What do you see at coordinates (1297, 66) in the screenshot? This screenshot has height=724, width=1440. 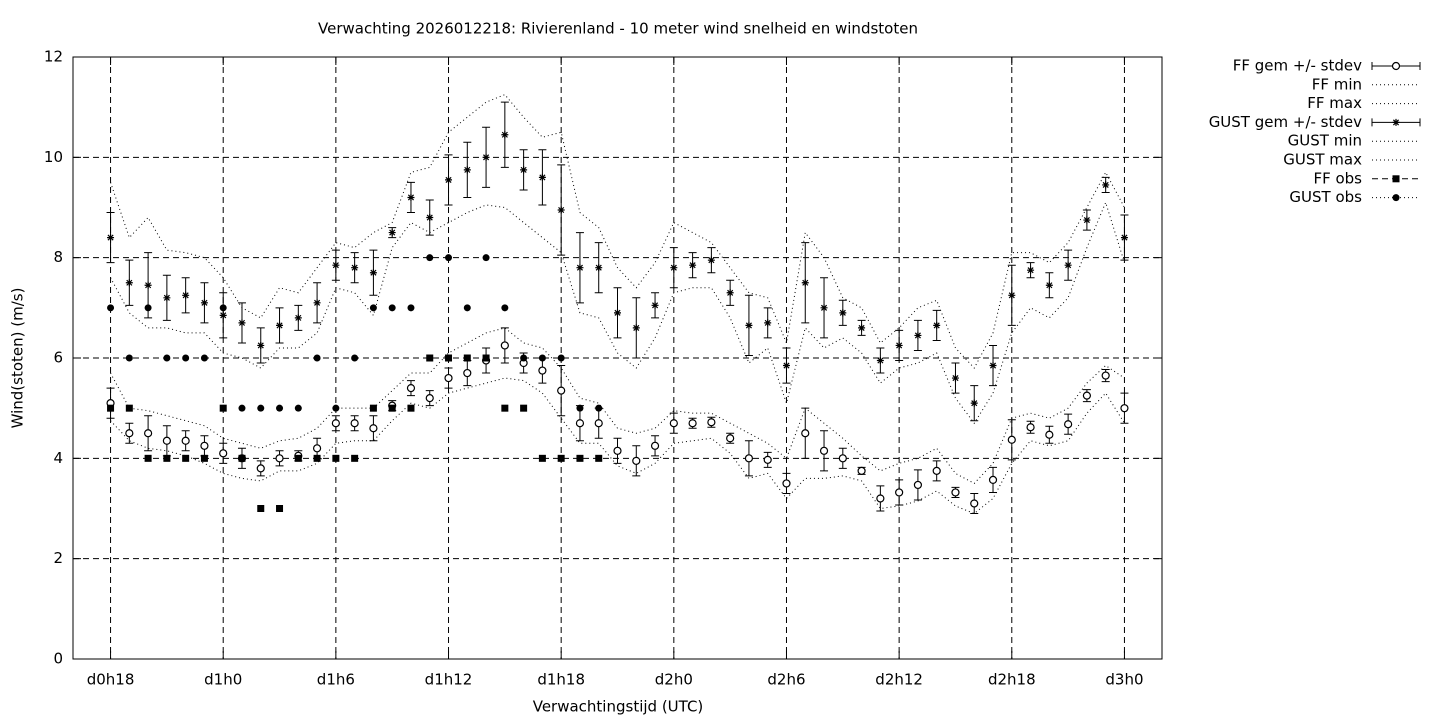 I see `legend-label: FF gem +/- stdev` at bounding box center [1297, 66].